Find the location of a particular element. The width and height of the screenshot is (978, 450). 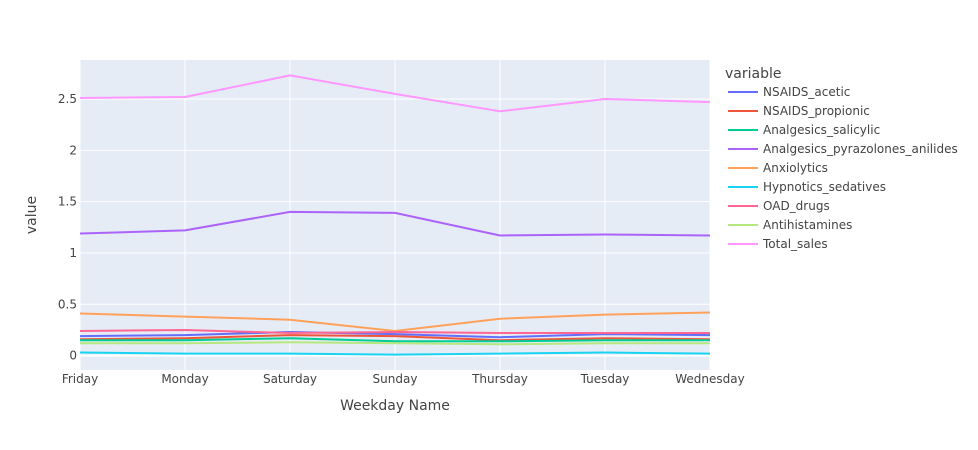

y-tick-labels: 0 0.5 1 1.5 2 2.5 is located at coordinates (67, 227).